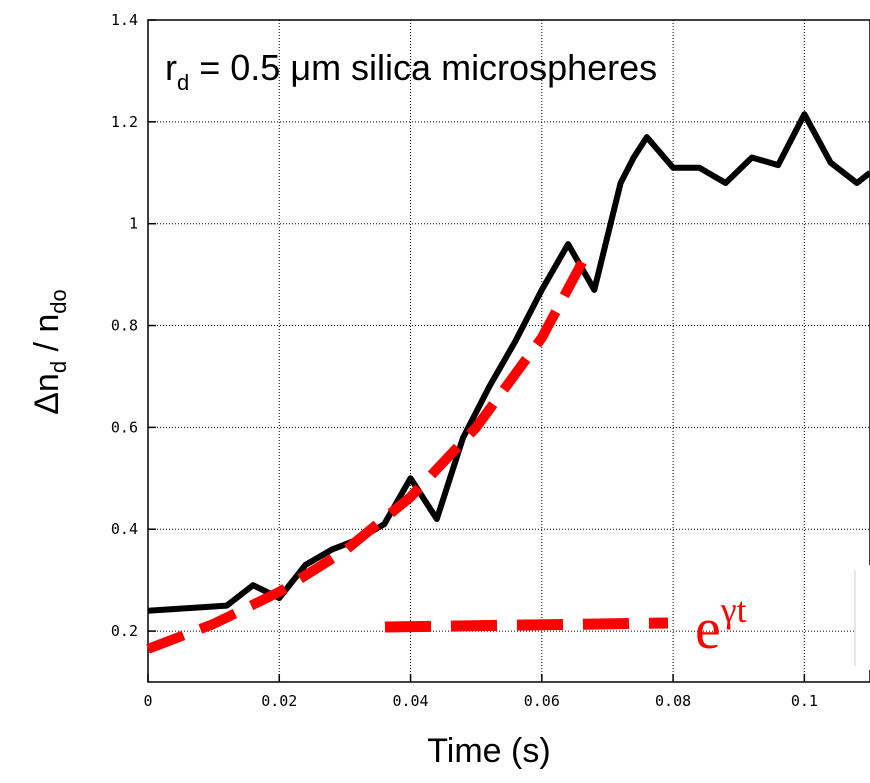  Describe the element at coordinates (124, 20) in the screenshot. I see `y-tick-label: 1.4` at that location.